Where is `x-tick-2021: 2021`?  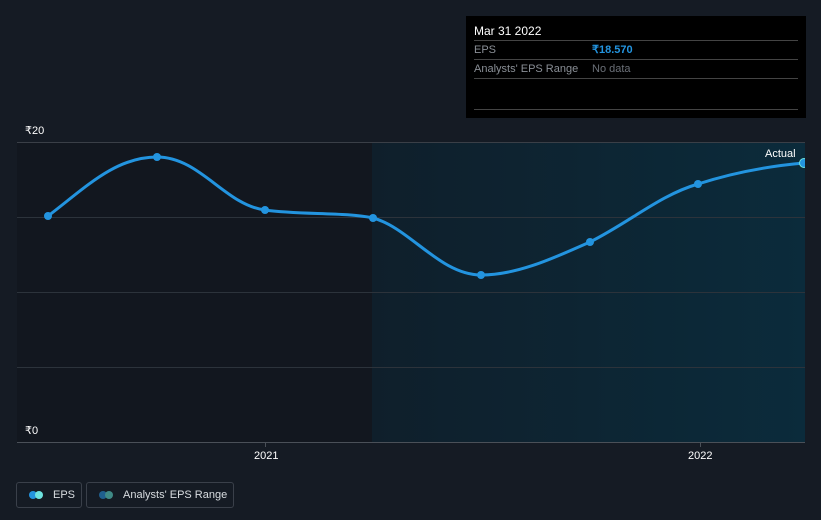 x-tick-2021: 2021 is located at coordinates (266, 456).